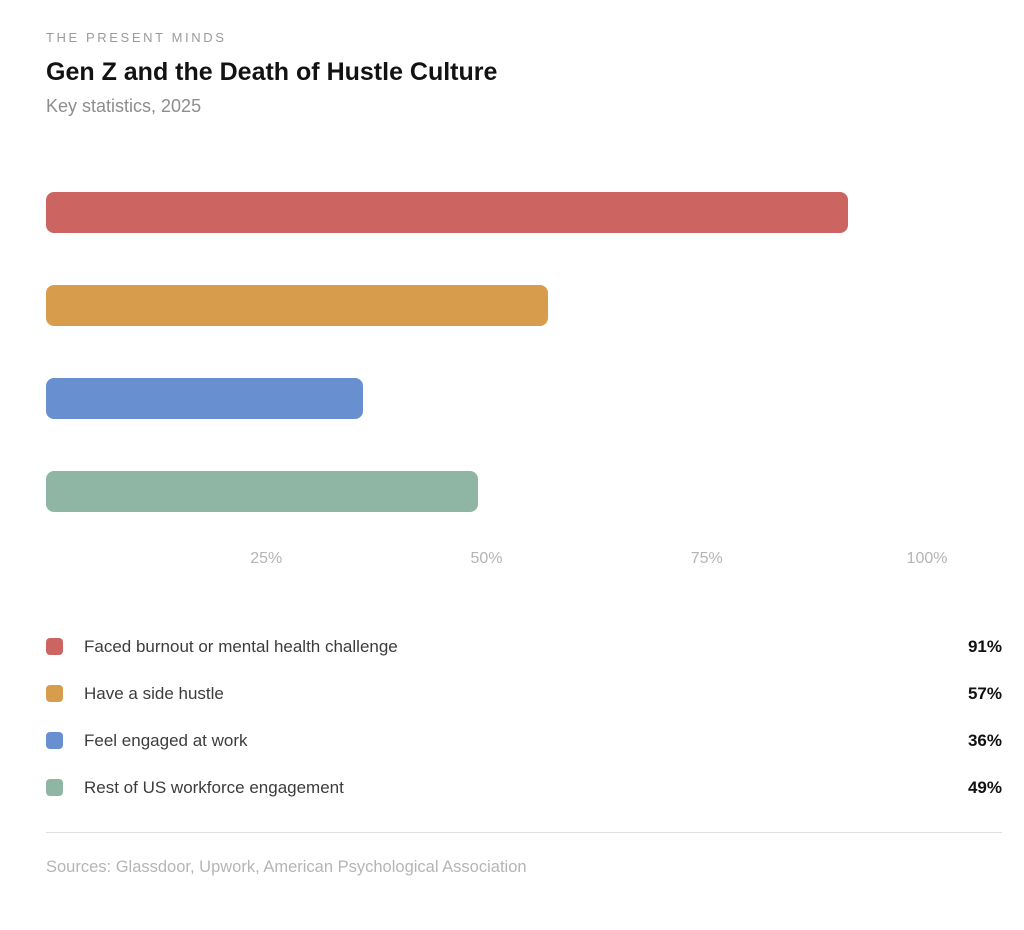  Describe the element at coordinates (984, 740) in the screenshot. I see `legend-value: 36%` at that location.